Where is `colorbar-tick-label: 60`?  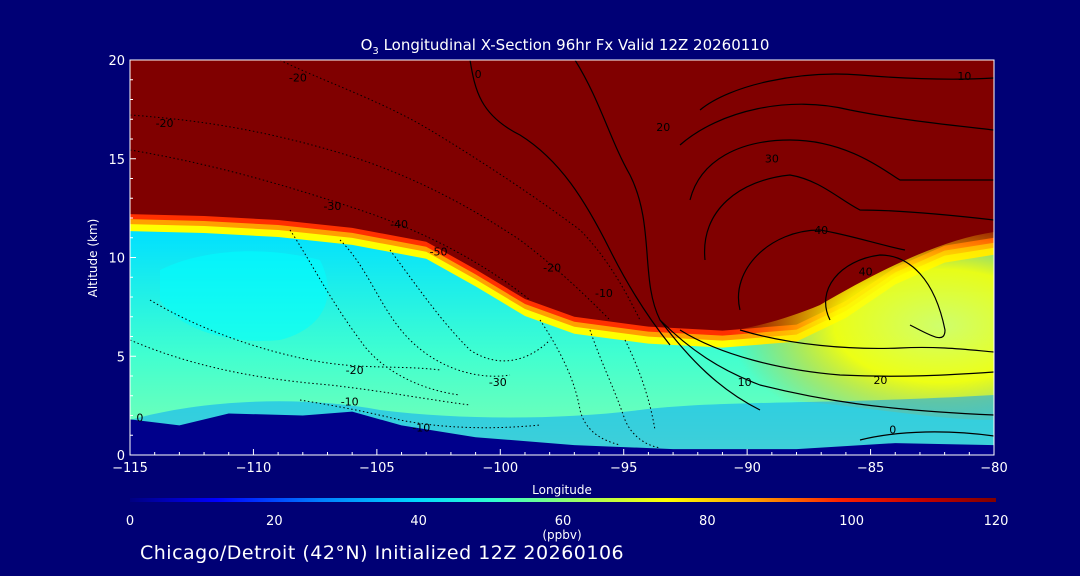 colorbar-tick-label: 60 is located at coordinates (563, 521).